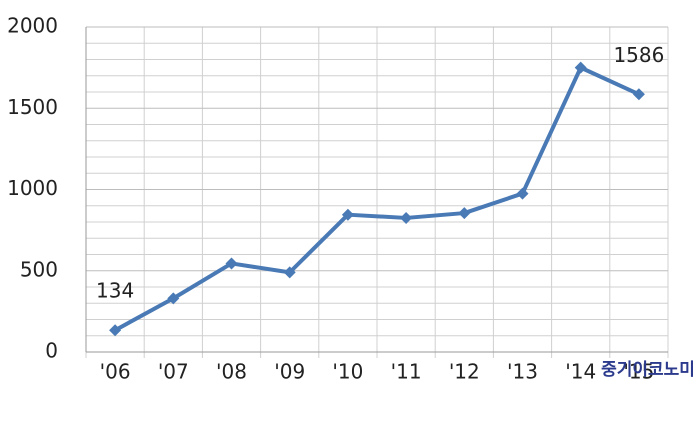  What do you see at coordinates (406, 372) in the screenshot?
I see `x-tick-label: '11` at bounding box center [406, 372].